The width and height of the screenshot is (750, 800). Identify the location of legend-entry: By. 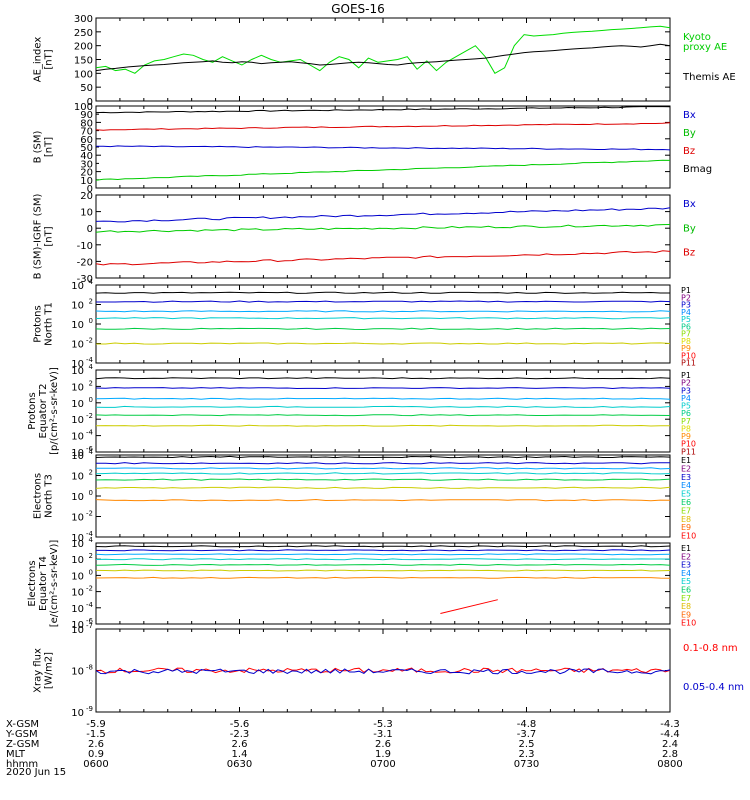
(689, 228).